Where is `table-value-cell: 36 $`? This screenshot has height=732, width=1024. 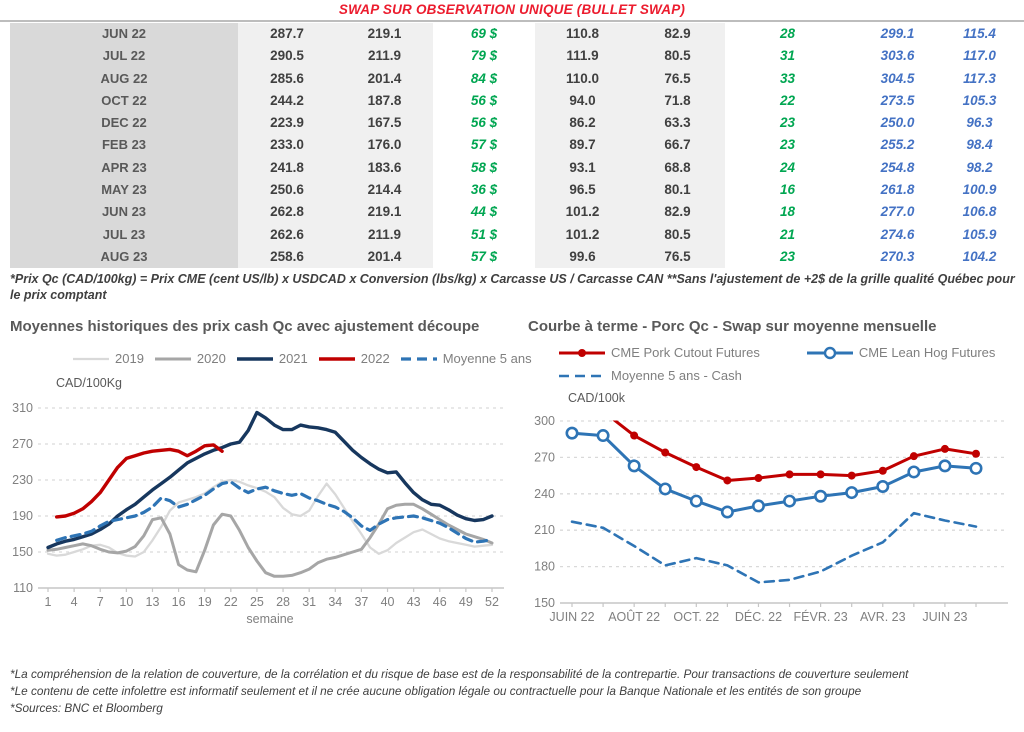 table-value-cell: 36 $ is located at coordinates (484, 190).